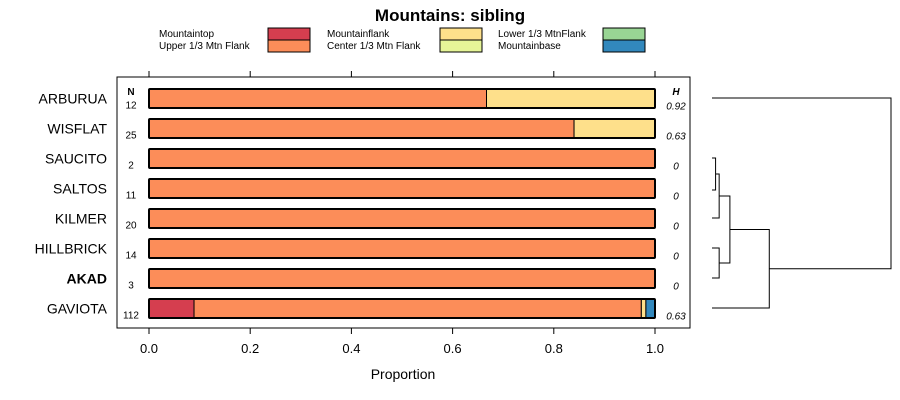 Image resolution: width=900 pixels, height=400 pixels. I want to click on tick-label: 0.4, so click(351, 348).